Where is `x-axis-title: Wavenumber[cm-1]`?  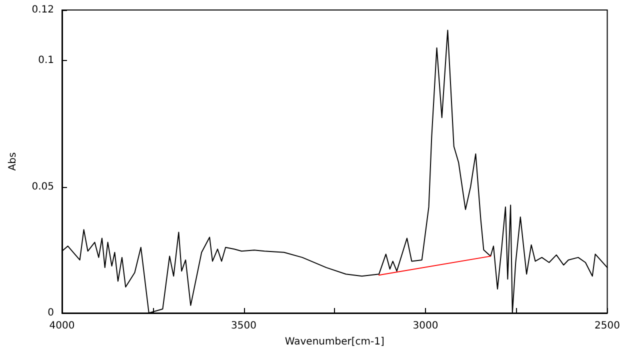 x-axis-title: Wavenumber[cm-1] is located at coordinates (334, 342).